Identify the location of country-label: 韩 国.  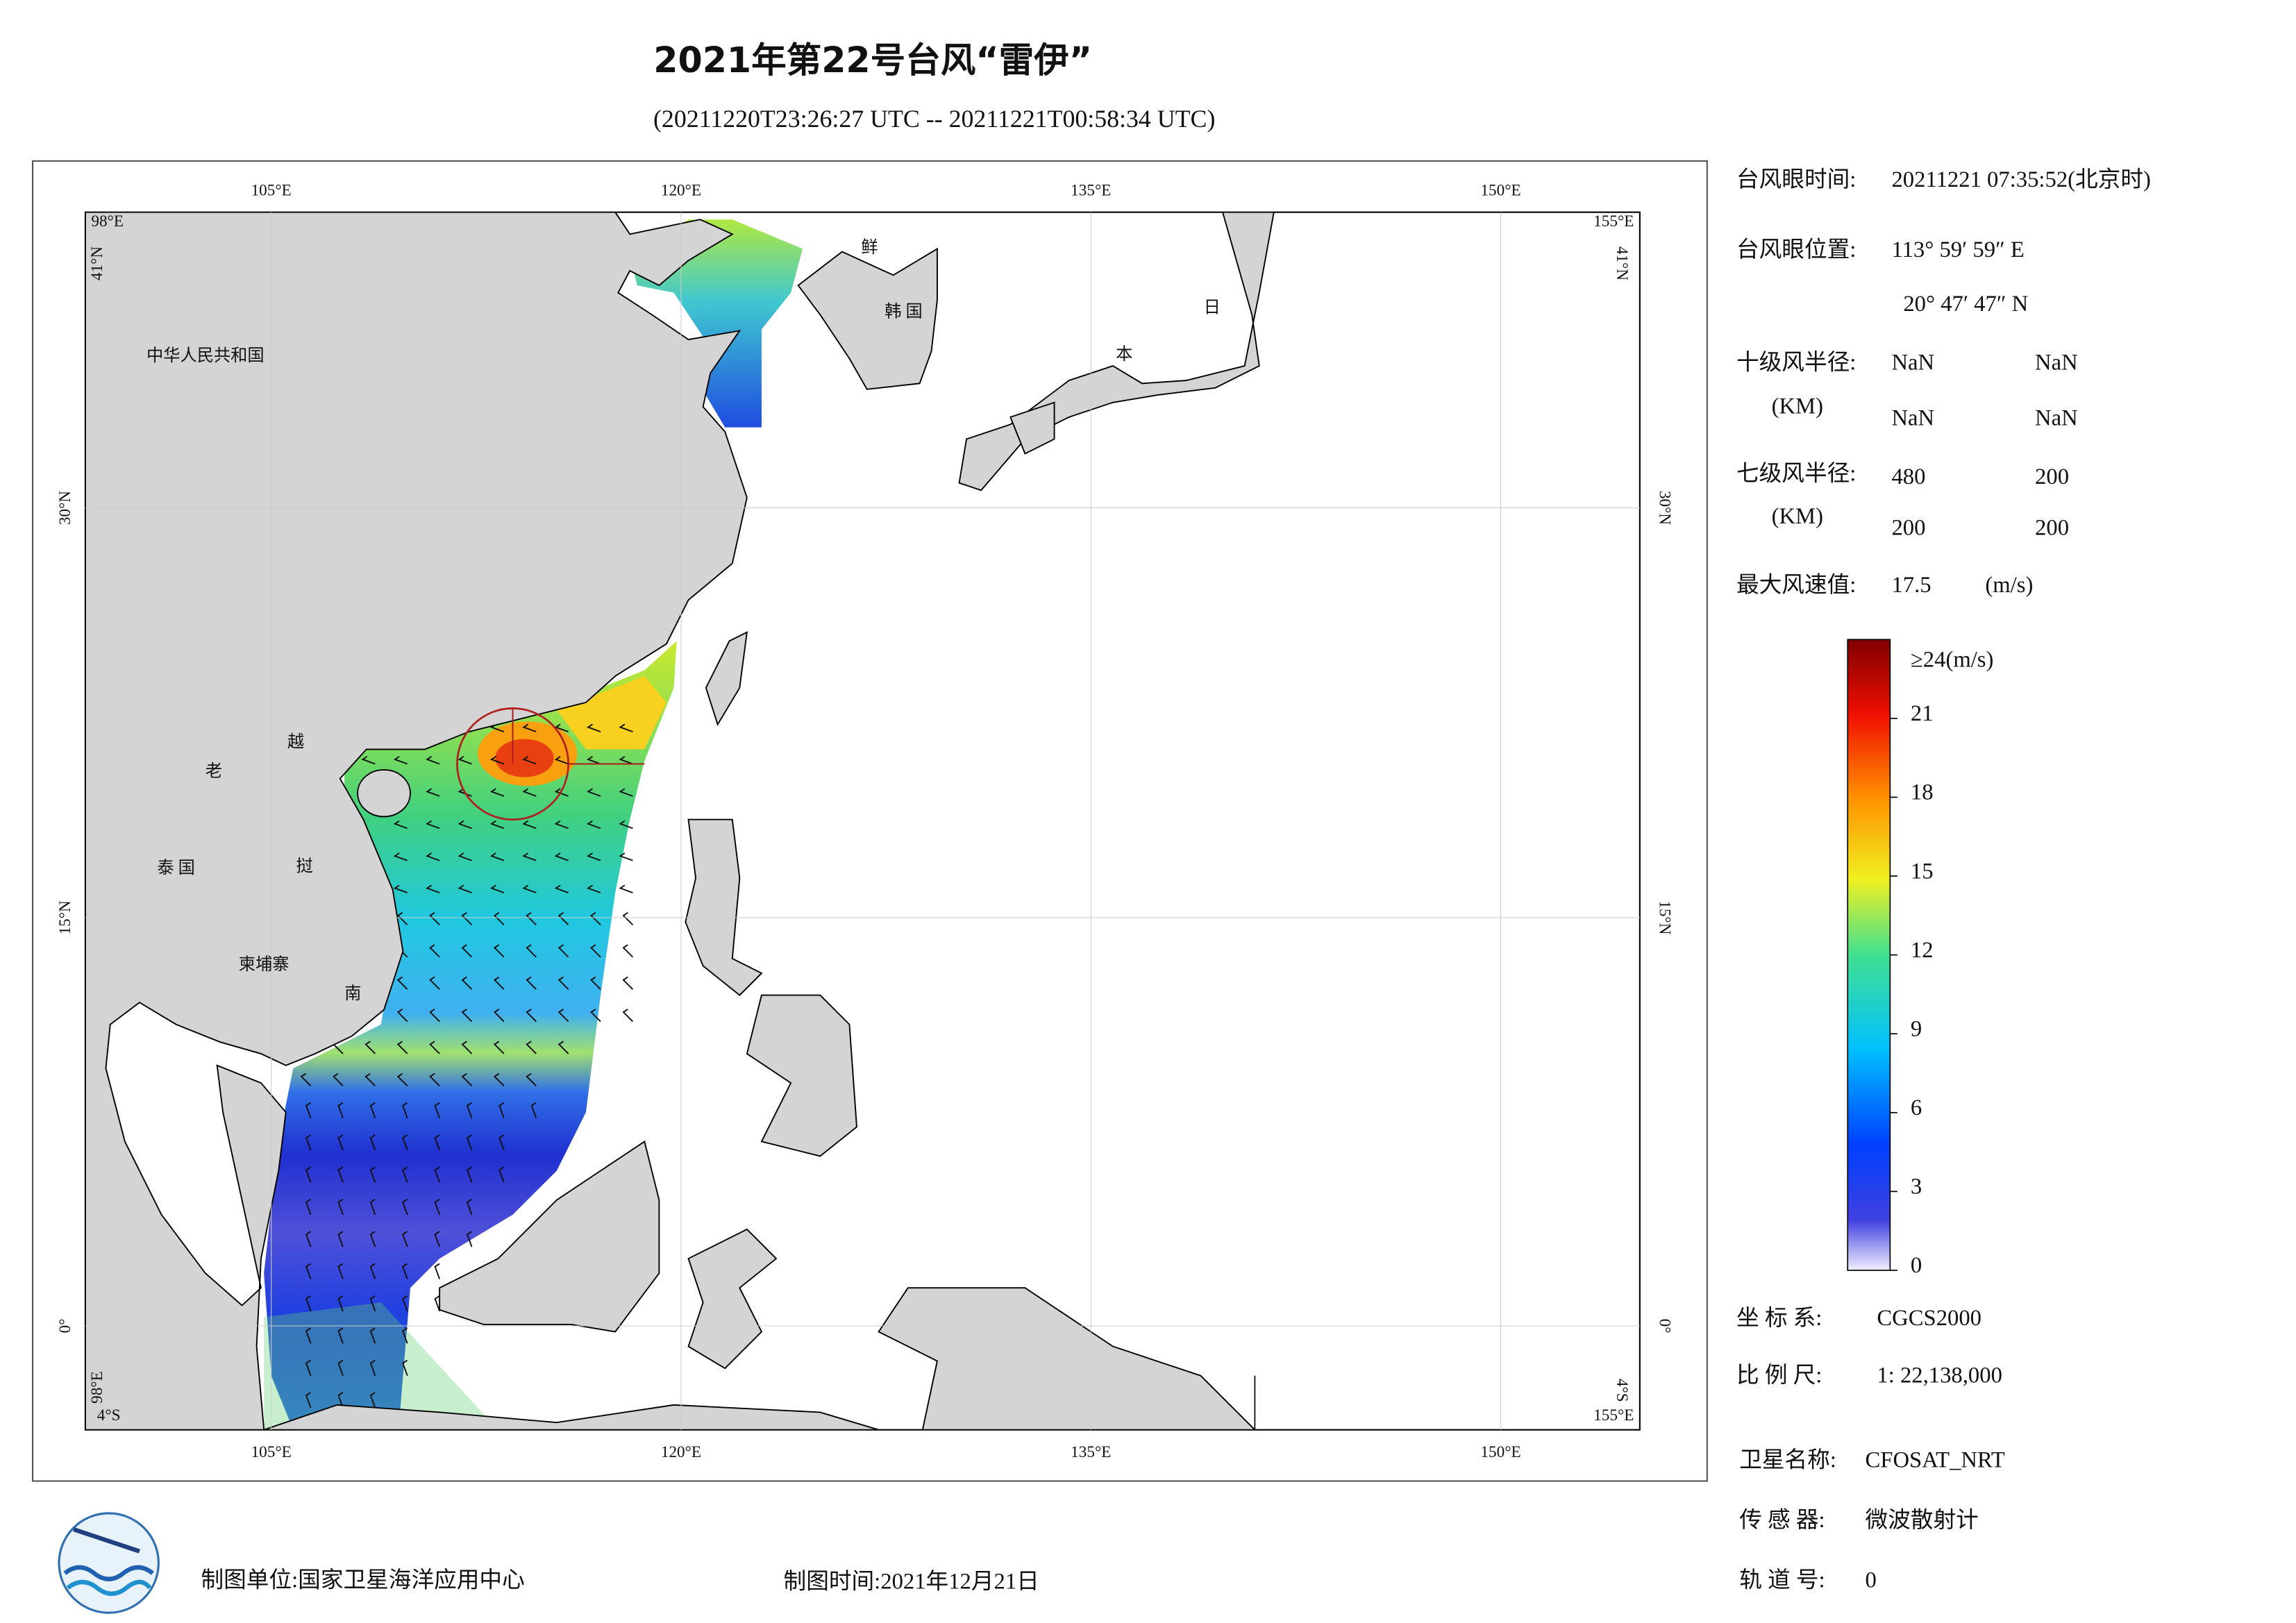
(904, 312).